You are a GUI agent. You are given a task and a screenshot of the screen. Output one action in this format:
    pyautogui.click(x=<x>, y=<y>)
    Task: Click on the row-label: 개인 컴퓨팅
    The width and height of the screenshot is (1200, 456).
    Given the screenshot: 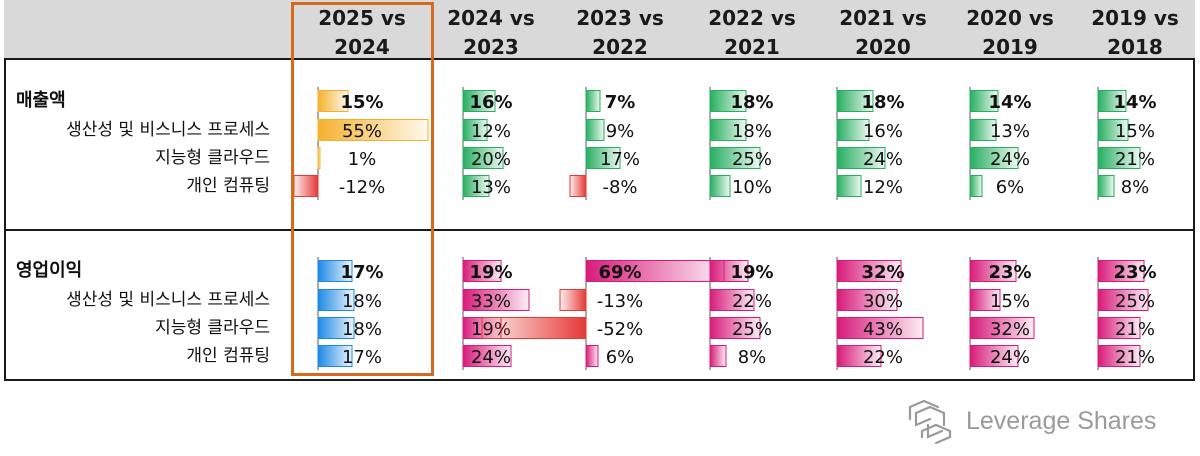 What is the action you would take?
    pyautogui.click(x=228, y=356)
    